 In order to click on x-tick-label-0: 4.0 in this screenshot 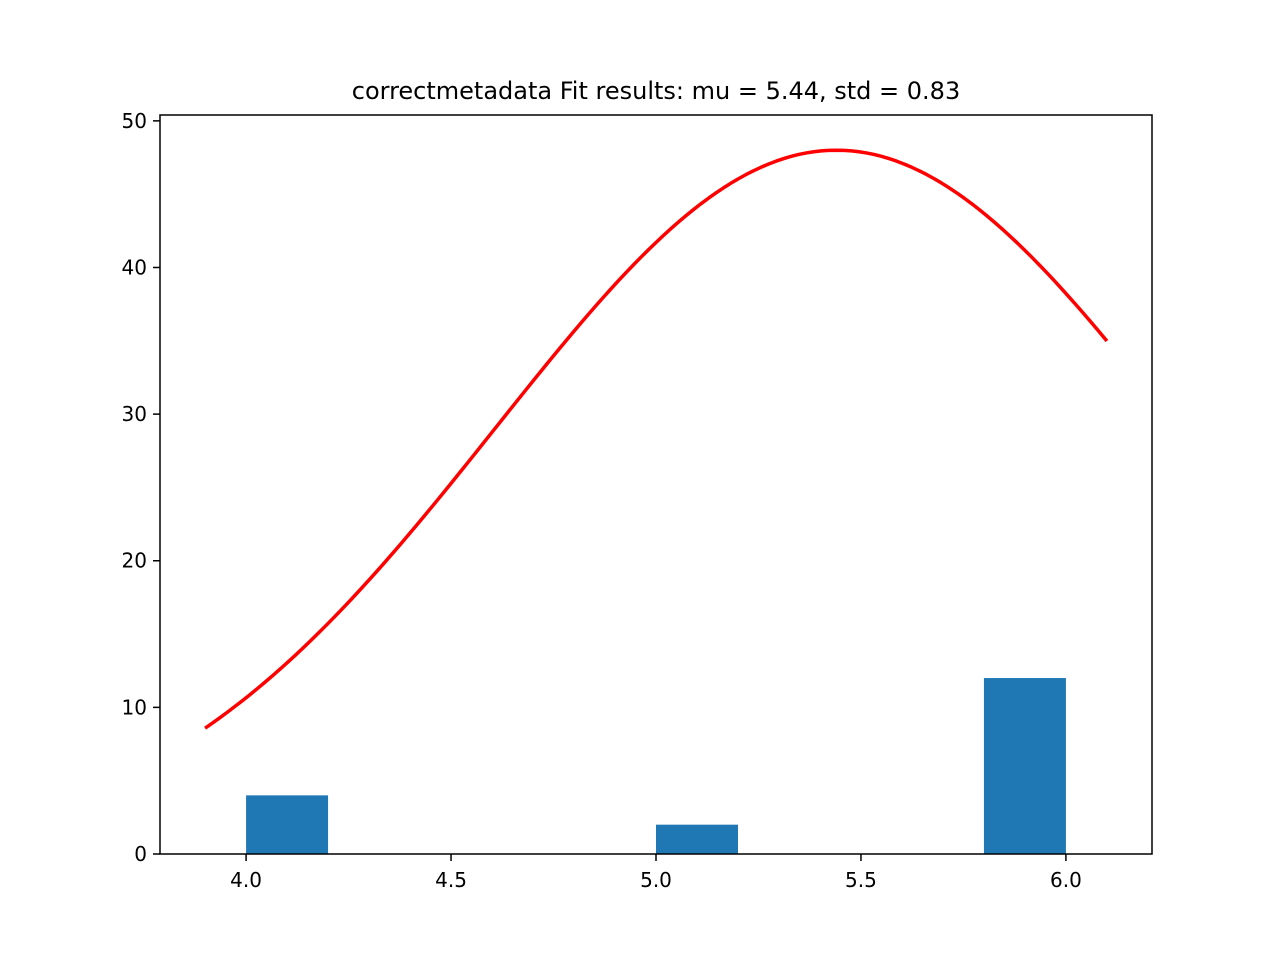, I will do `click(246, 880)`.